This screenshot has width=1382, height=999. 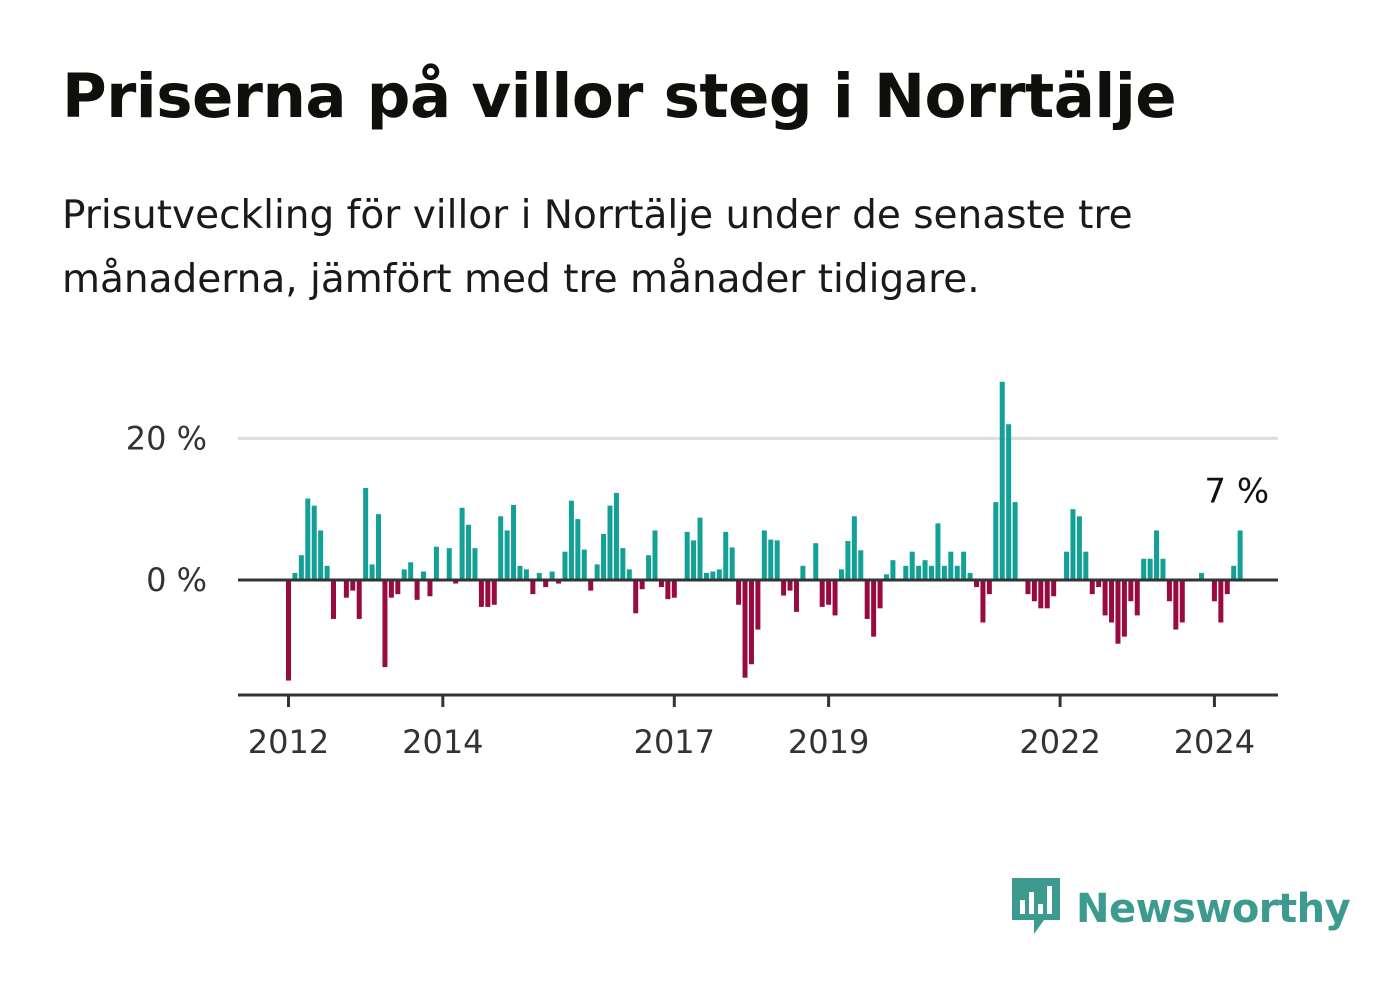 What do you see at coordinates (758, 642) in the screenshot?
I see `axis-layer` at bounding box center [758, 642].